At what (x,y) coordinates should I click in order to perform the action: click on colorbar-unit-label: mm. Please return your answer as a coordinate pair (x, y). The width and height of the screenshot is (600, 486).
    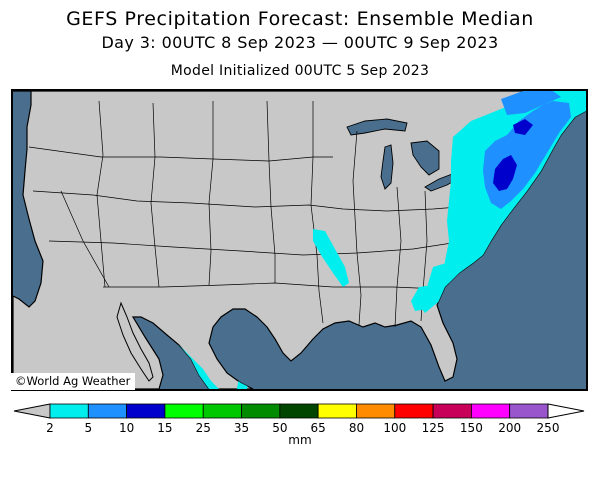
    Looking at the image, I should click on (300, 440).